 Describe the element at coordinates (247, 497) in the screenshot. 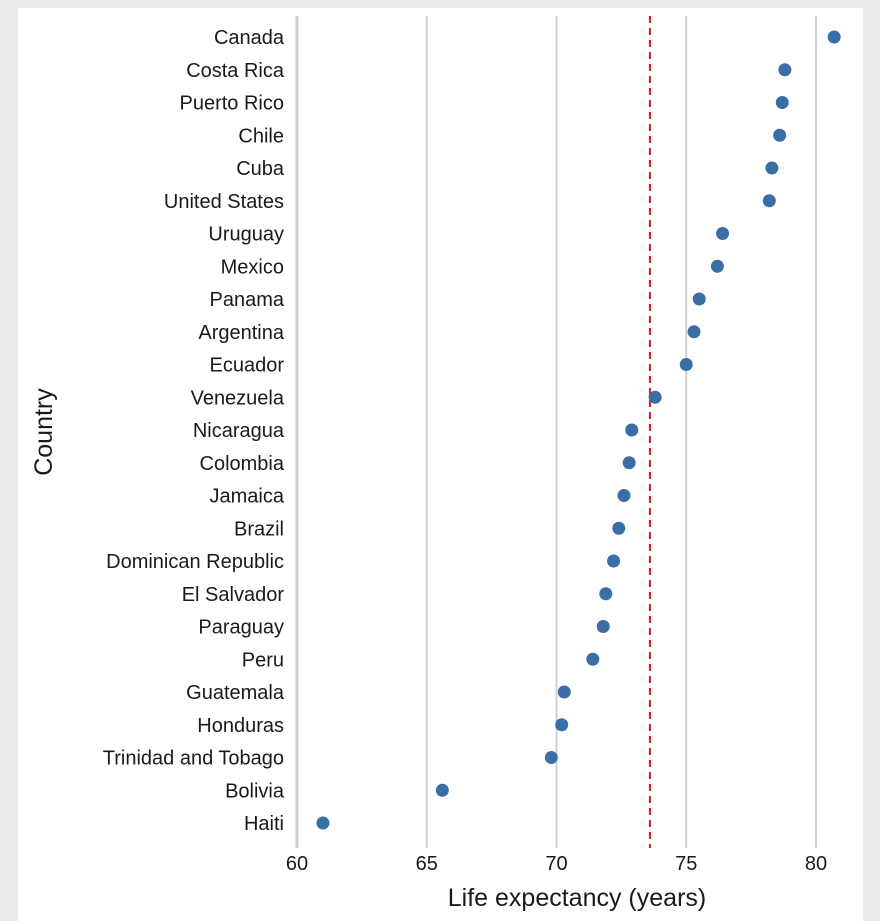

I see `y-tick-label: Jamaica` at that location.